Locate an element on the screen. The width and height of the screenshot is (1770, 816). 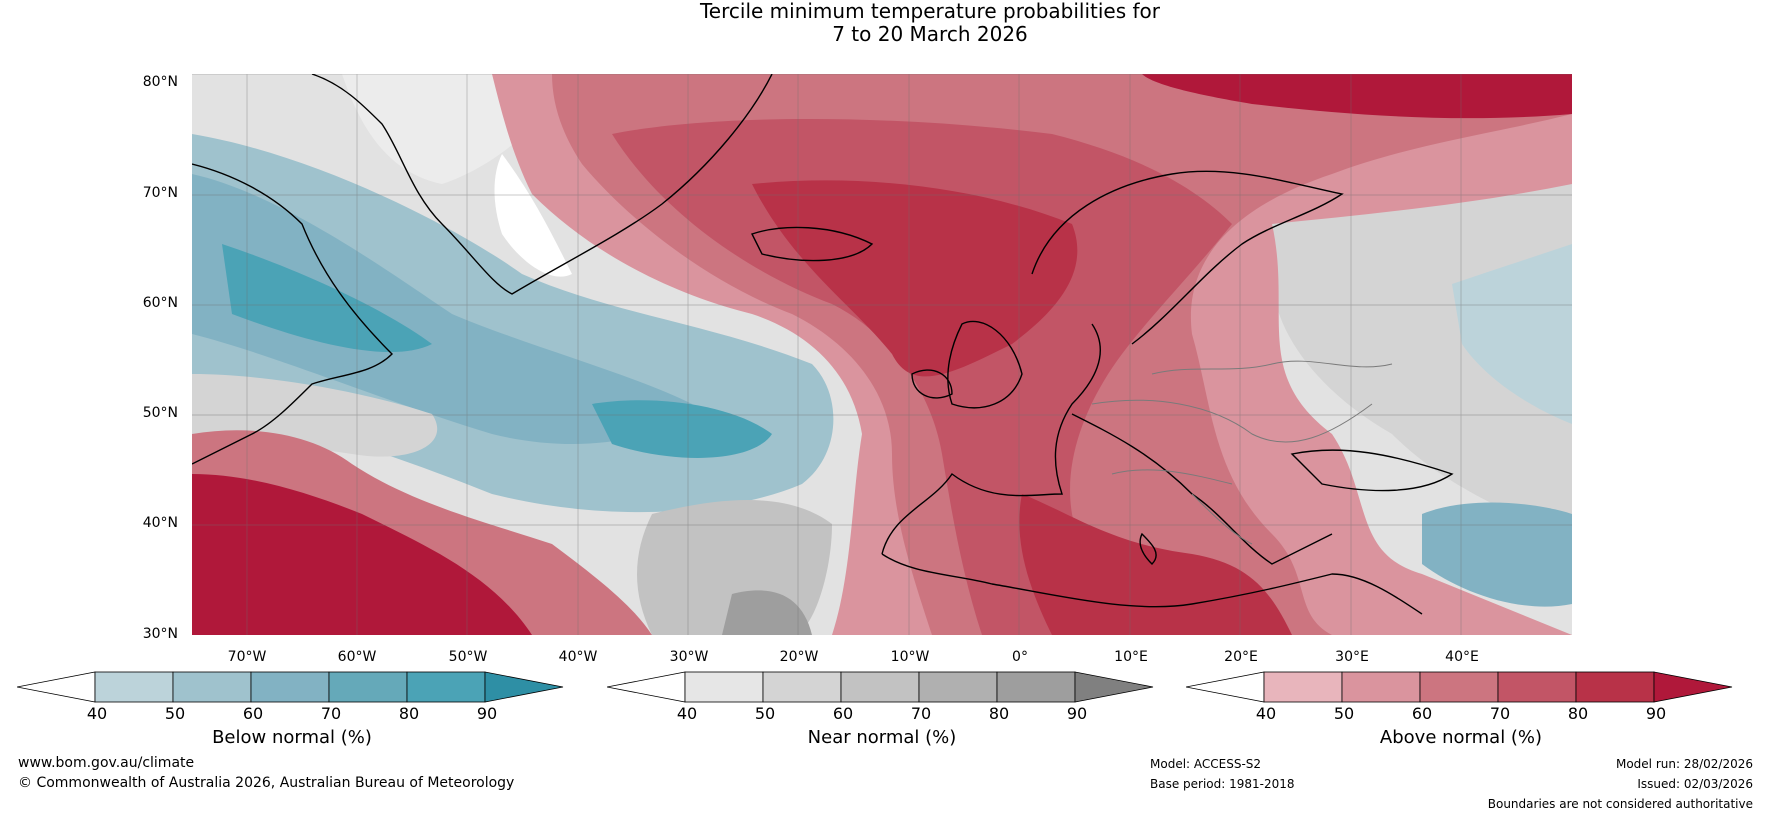
lon-label-20e: 20°E is located at coordinates (1241, 657).